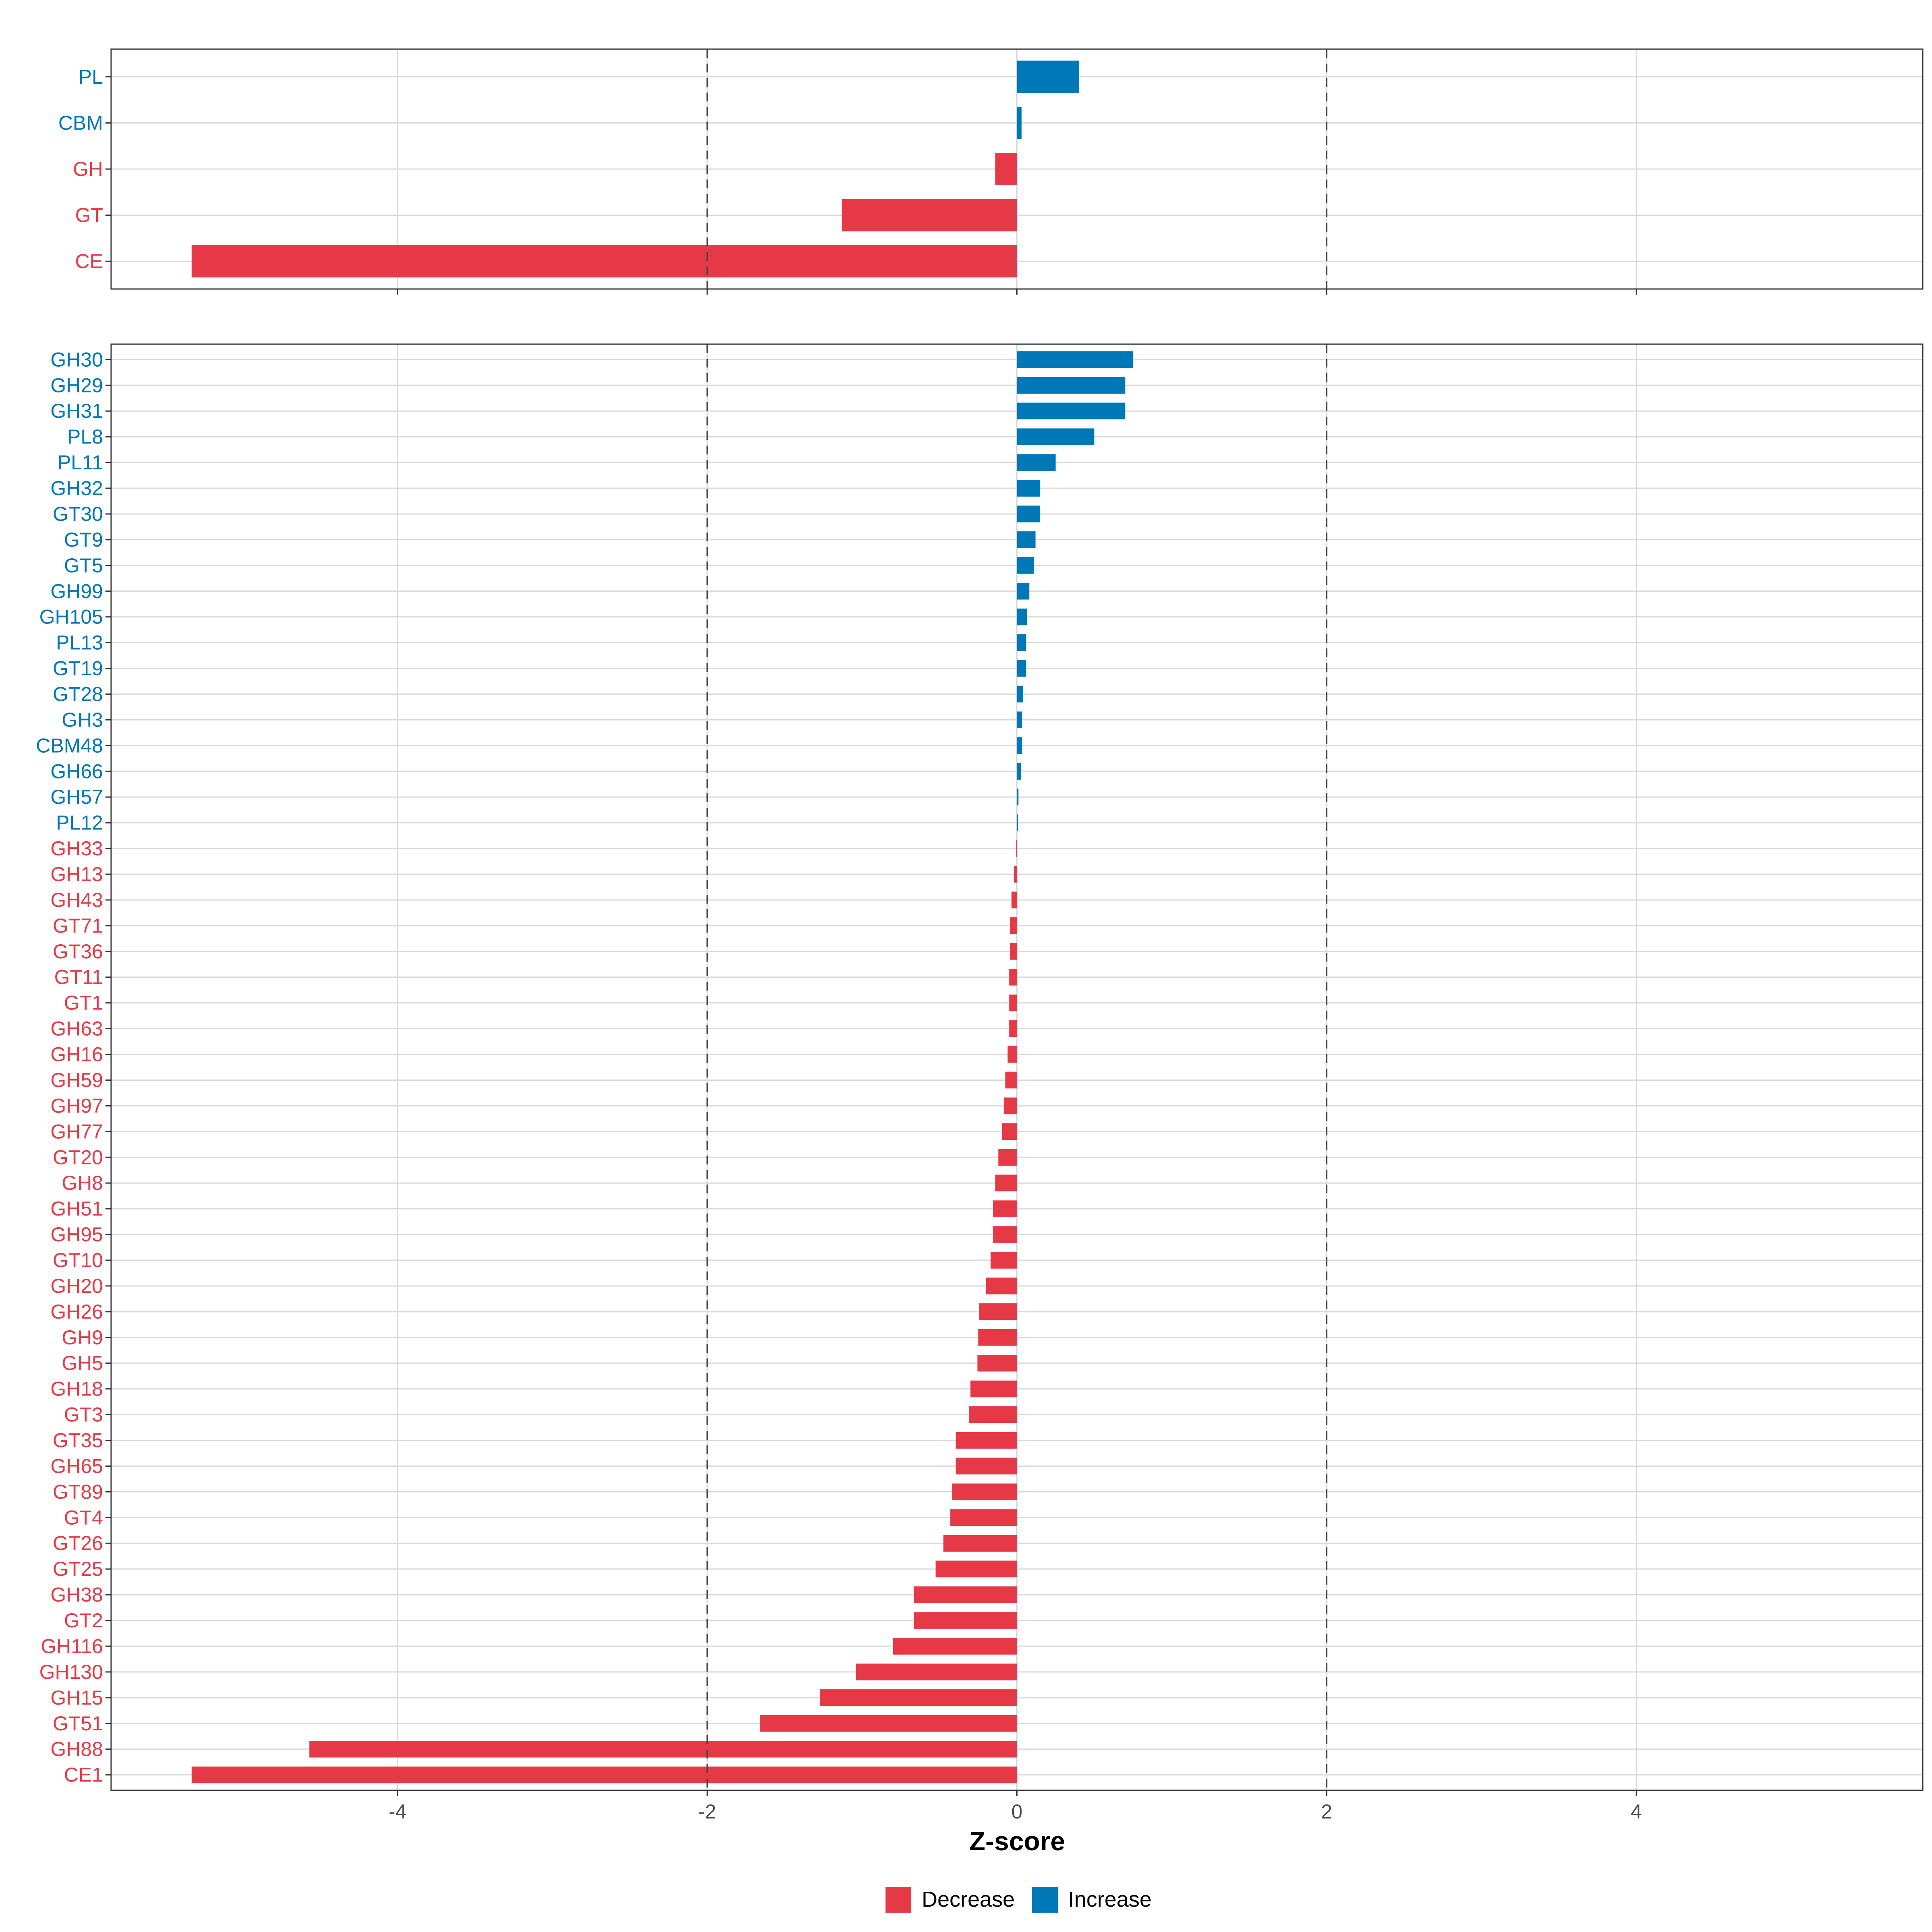 This screenshot has height=1932, width=1932. What do you see at coordinates (85, 436) in the screenshot?
I see `bottom-category-label-pl8: PL8` at bounding box center [85, 436].